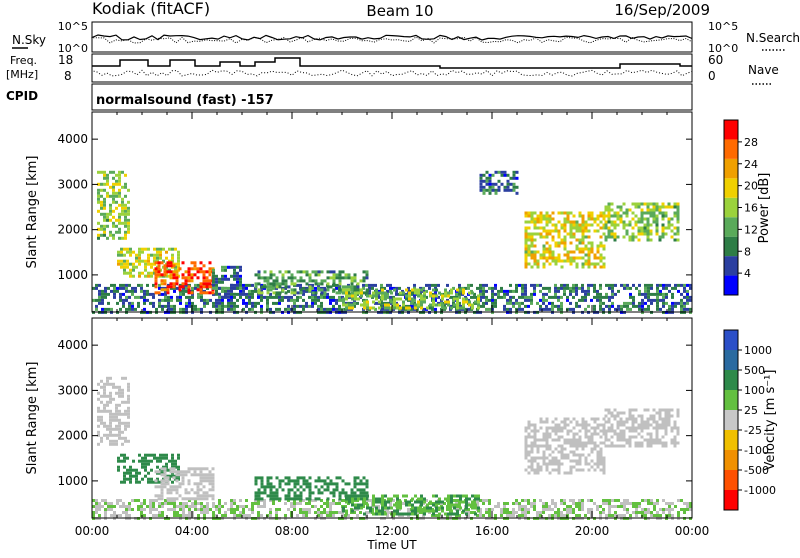 This screenshot has height=558, width=800. What do you see at coordinates (731, 500) in the screenshot?
I see `colorbar-segment` at bounding box center [731, 500].